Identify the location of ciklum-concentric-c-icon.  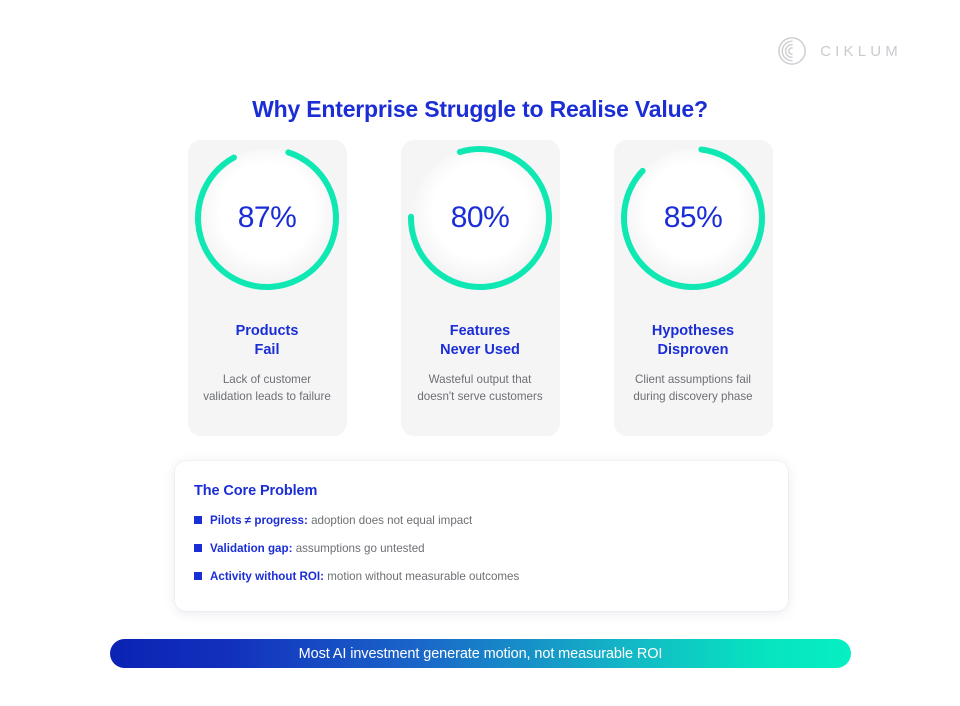
(792, 51).